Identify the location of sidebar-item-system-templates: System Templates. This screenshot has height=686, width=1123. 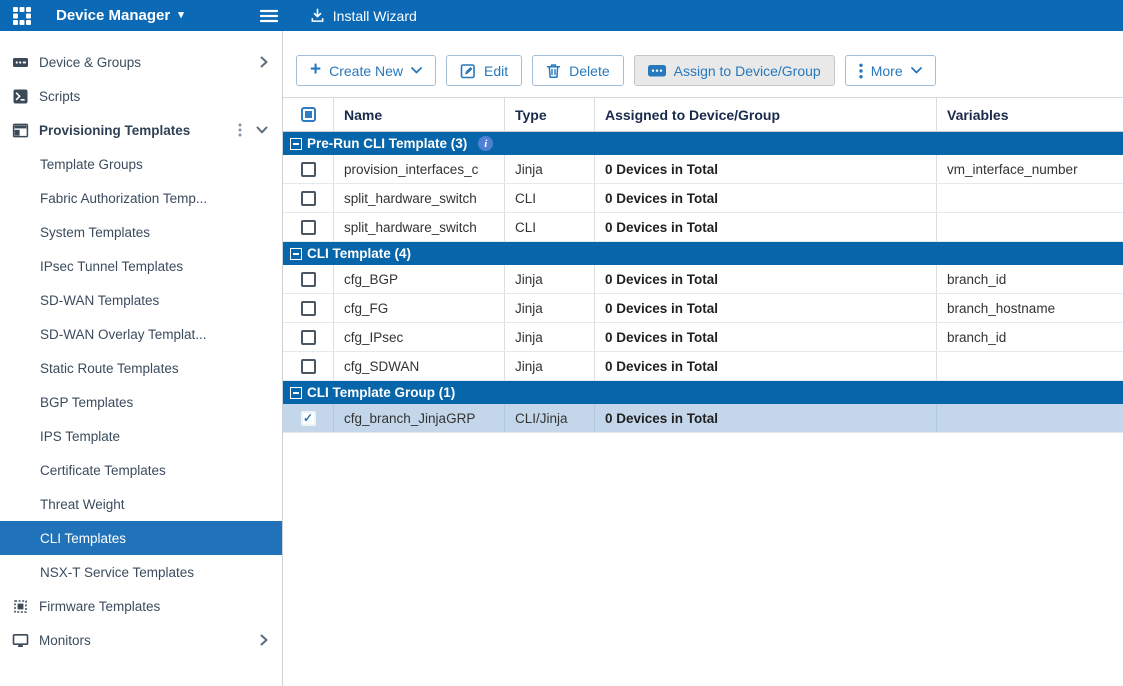
(141, 232).